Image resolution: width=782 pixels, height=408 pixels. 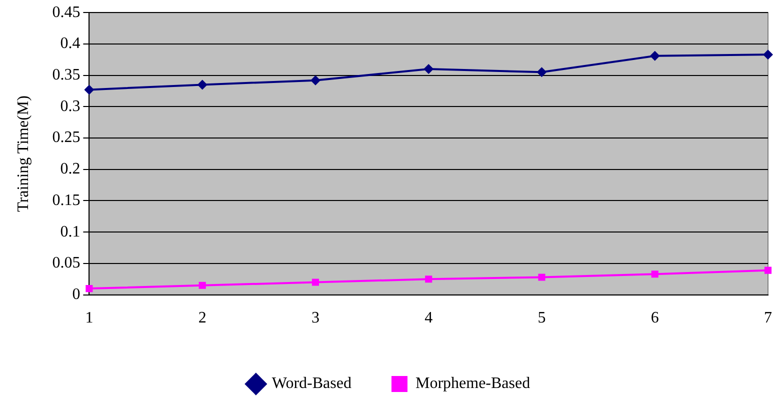 What do you see at coordinates (70, 43) in the screenshot?
I see `y-tick-label: 0.4` at bounding box center [70, 43].